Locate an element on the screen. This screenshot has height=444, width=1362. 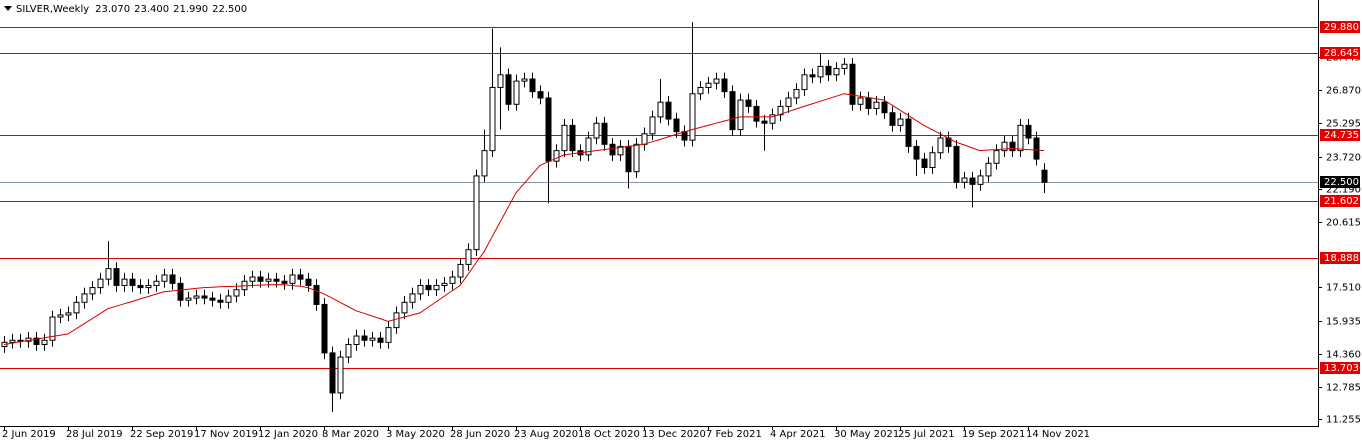
y-tick-label: 22.190 is located at coordinates (1343, 190).